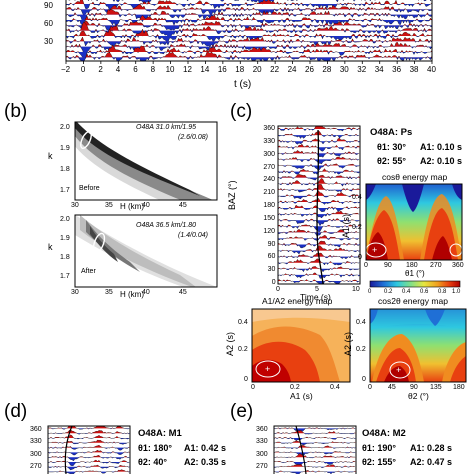  Describe the element at coordinates (441, 161) in the screenshot. I see `panel-c-a2: A2: 0.10 s` at that location.